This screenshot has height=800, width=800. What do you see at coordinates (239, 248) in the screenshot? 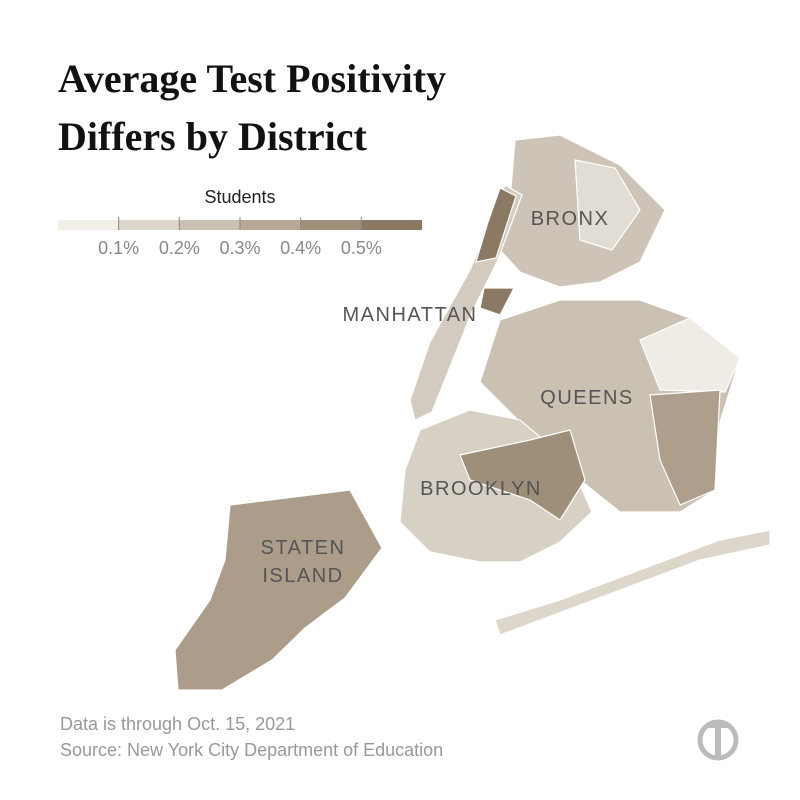
I see `legend-tick-label: 0.3%` at bounding box center [239, 248].